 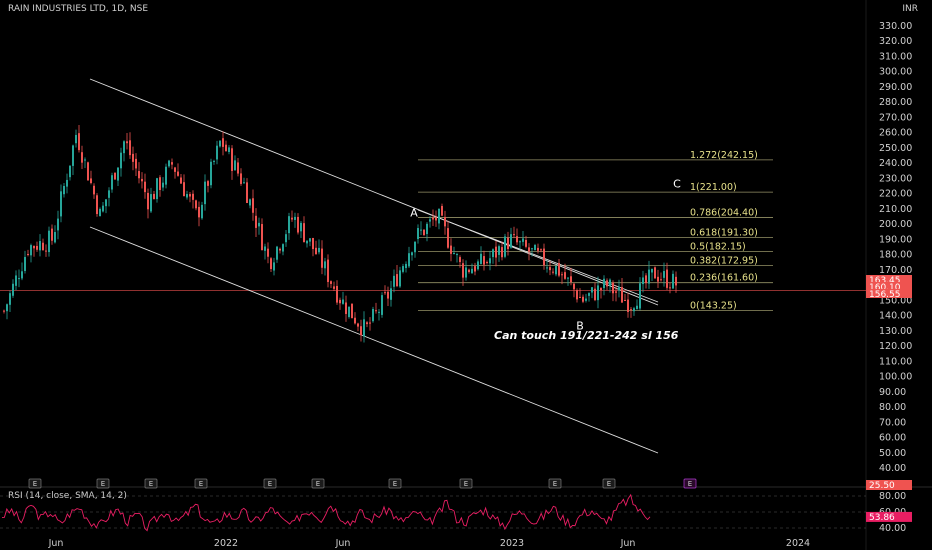 What do you see at coordinates (895, 163) in the screenshot?
I see `y-tick-label: 240.00` at bounding box center [895, 163].